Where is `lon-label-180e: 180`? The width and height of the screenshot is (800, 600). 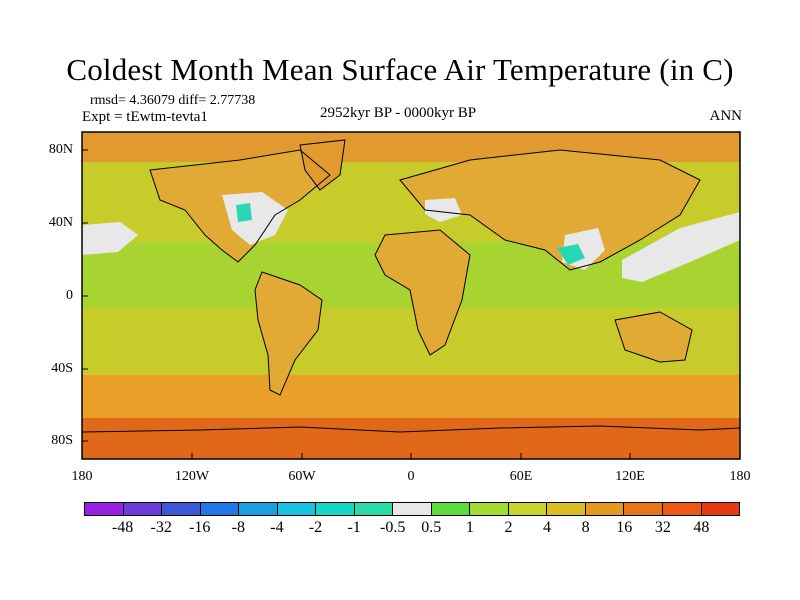
lon-label-180e: 180 is located at coordinates (740, 476).